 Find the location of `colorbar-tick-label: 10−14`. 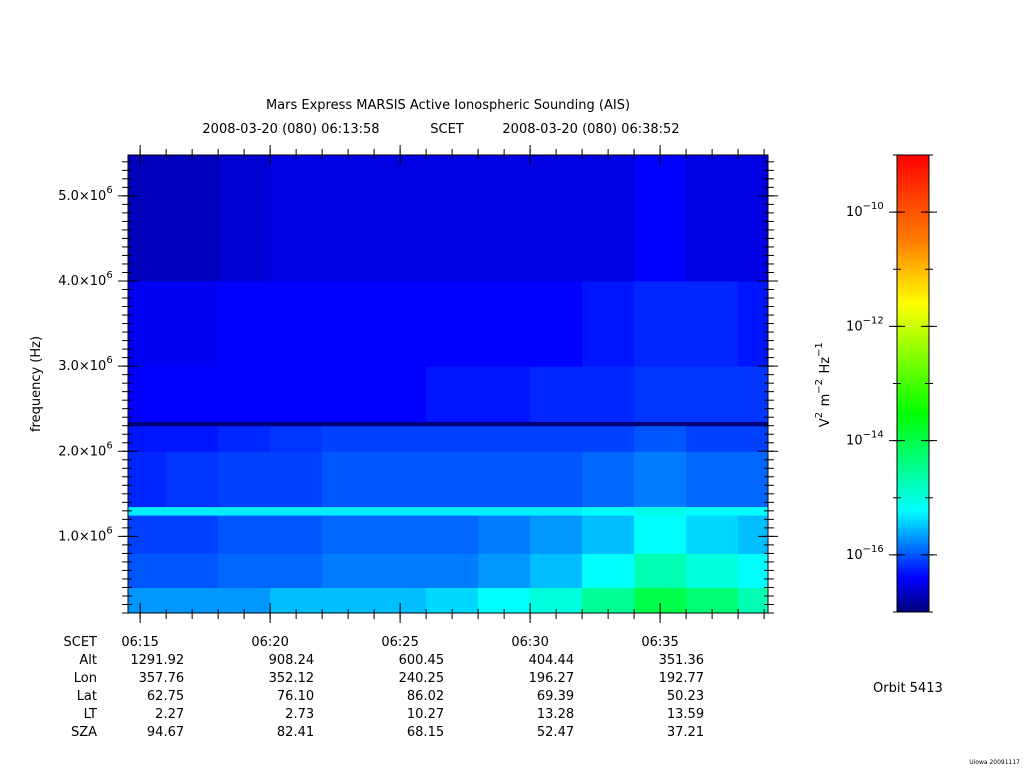

colorbar-tick-label: 10−14 is located at coordinates (865, 439).